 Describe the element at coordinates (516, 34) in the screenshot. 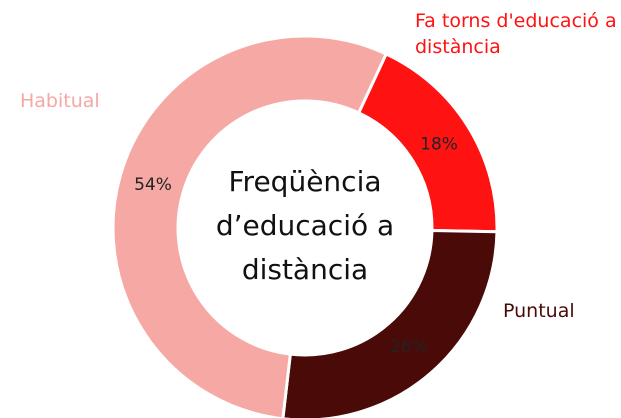

I see `category-label: Fa torns d'educació a distància` at that location.